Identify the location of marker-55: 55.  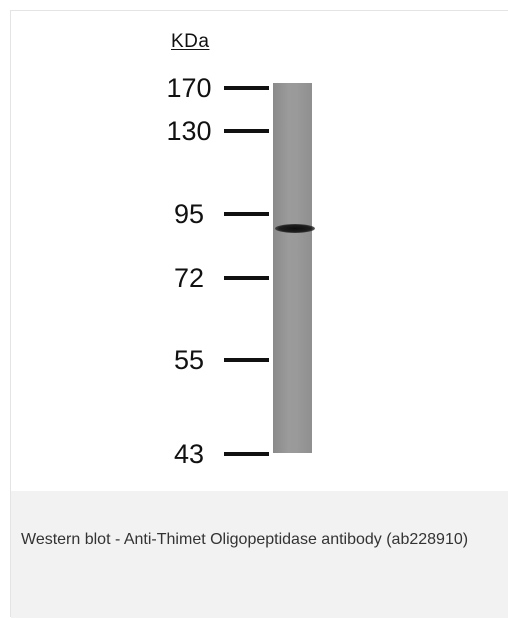
(146, 360).